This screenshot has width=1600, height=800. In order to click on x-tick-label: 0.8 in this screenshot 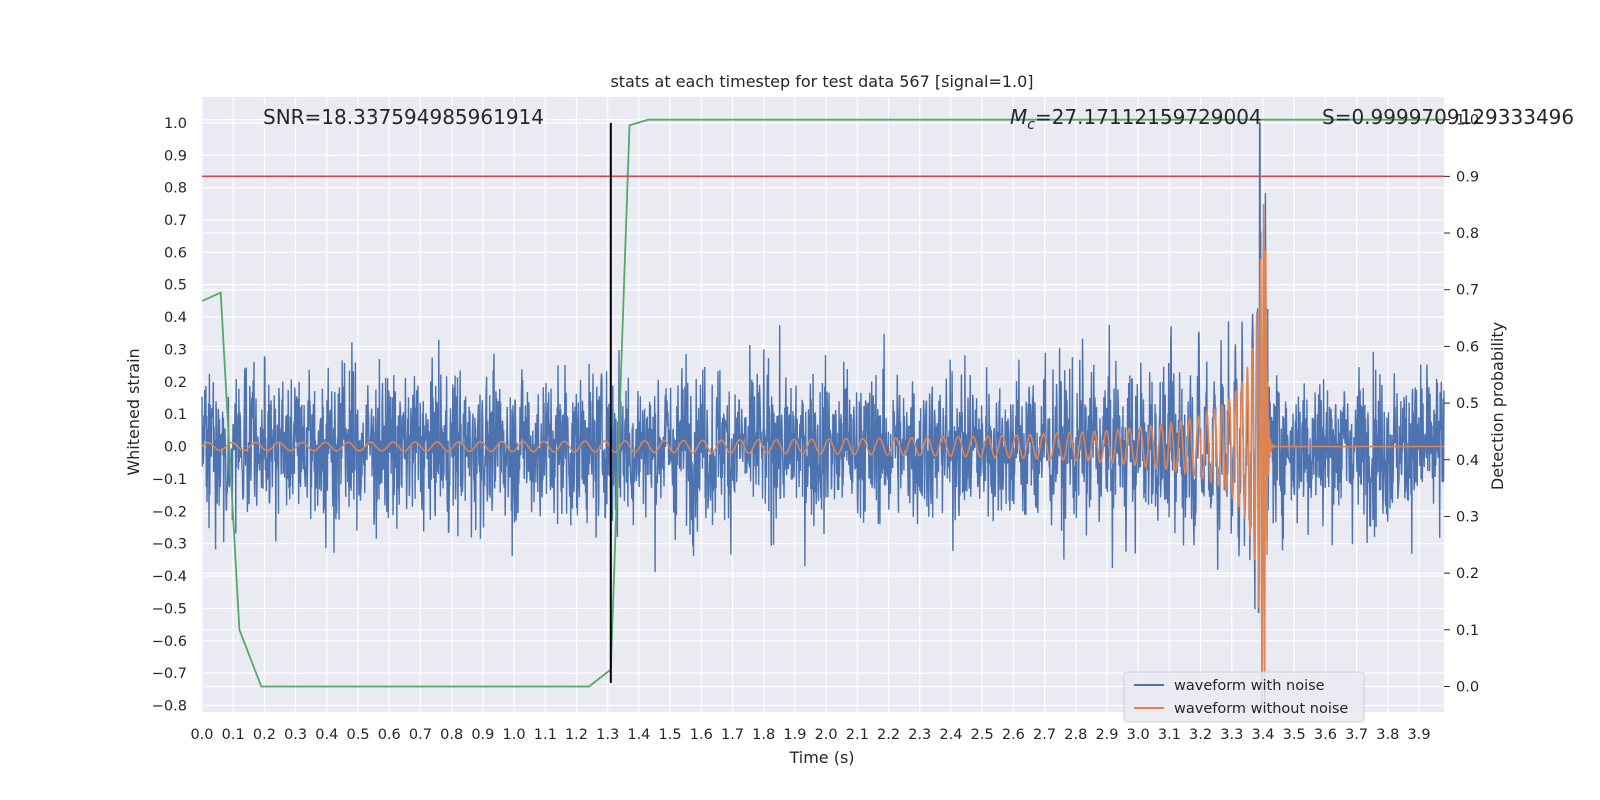, I will do `click(451, 735)`.